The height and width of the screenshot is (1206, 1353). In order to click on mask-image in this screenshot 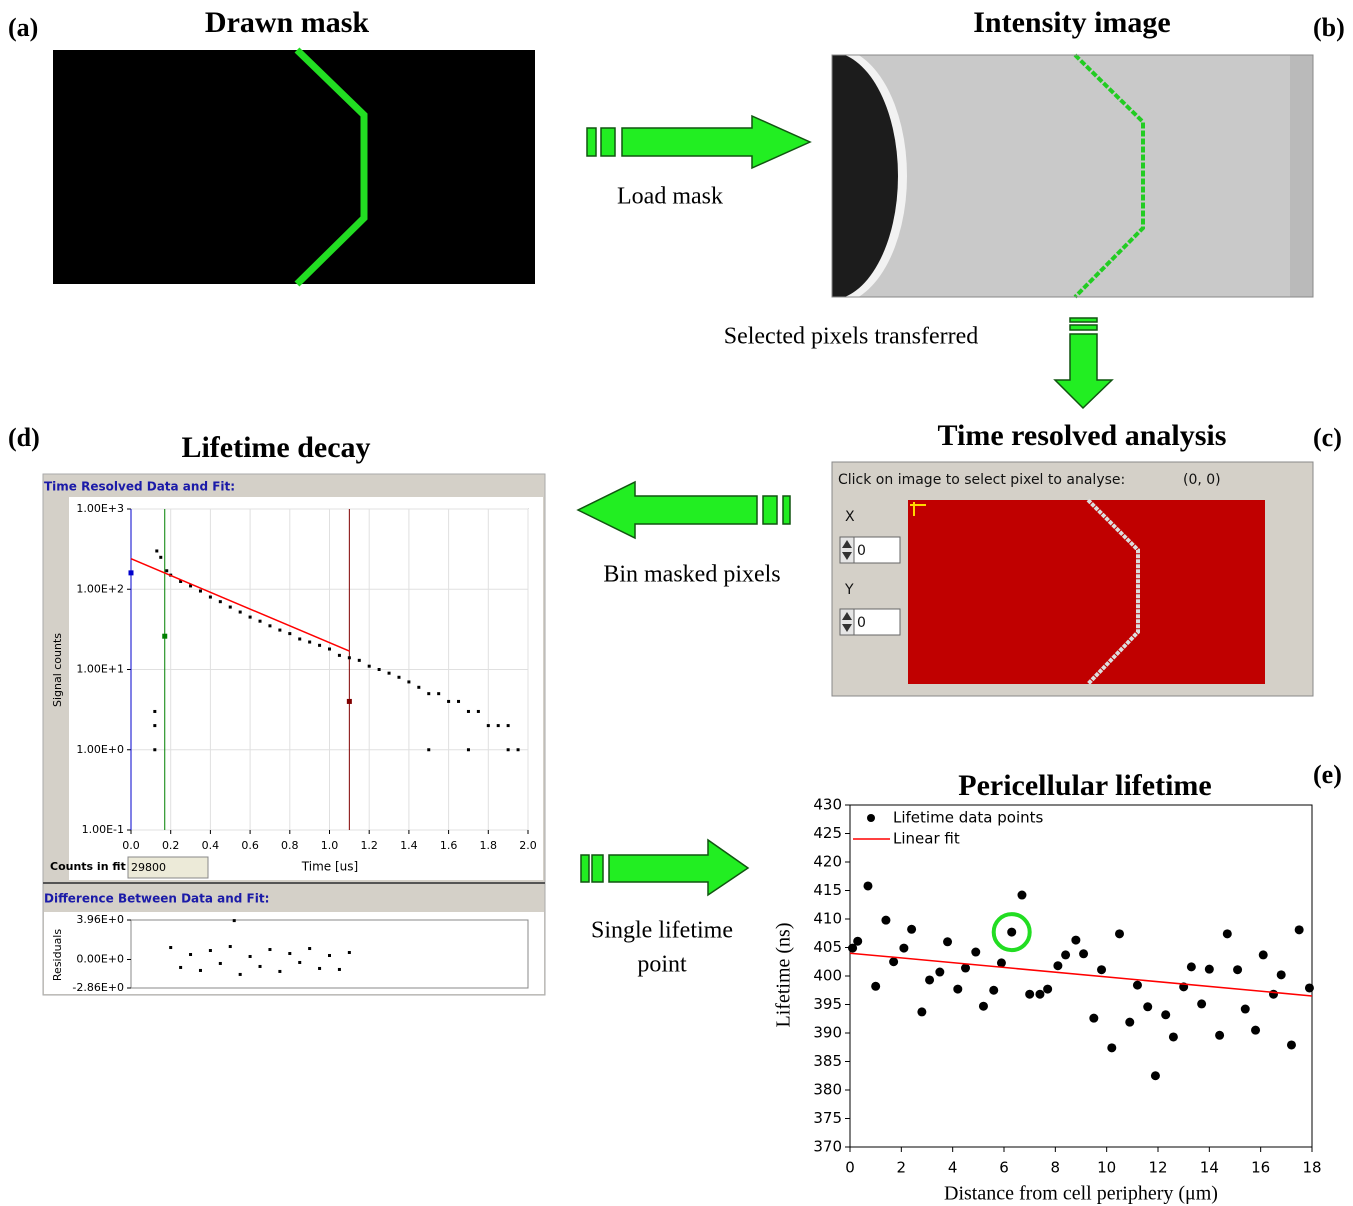, I will do `click(294, 167)`.